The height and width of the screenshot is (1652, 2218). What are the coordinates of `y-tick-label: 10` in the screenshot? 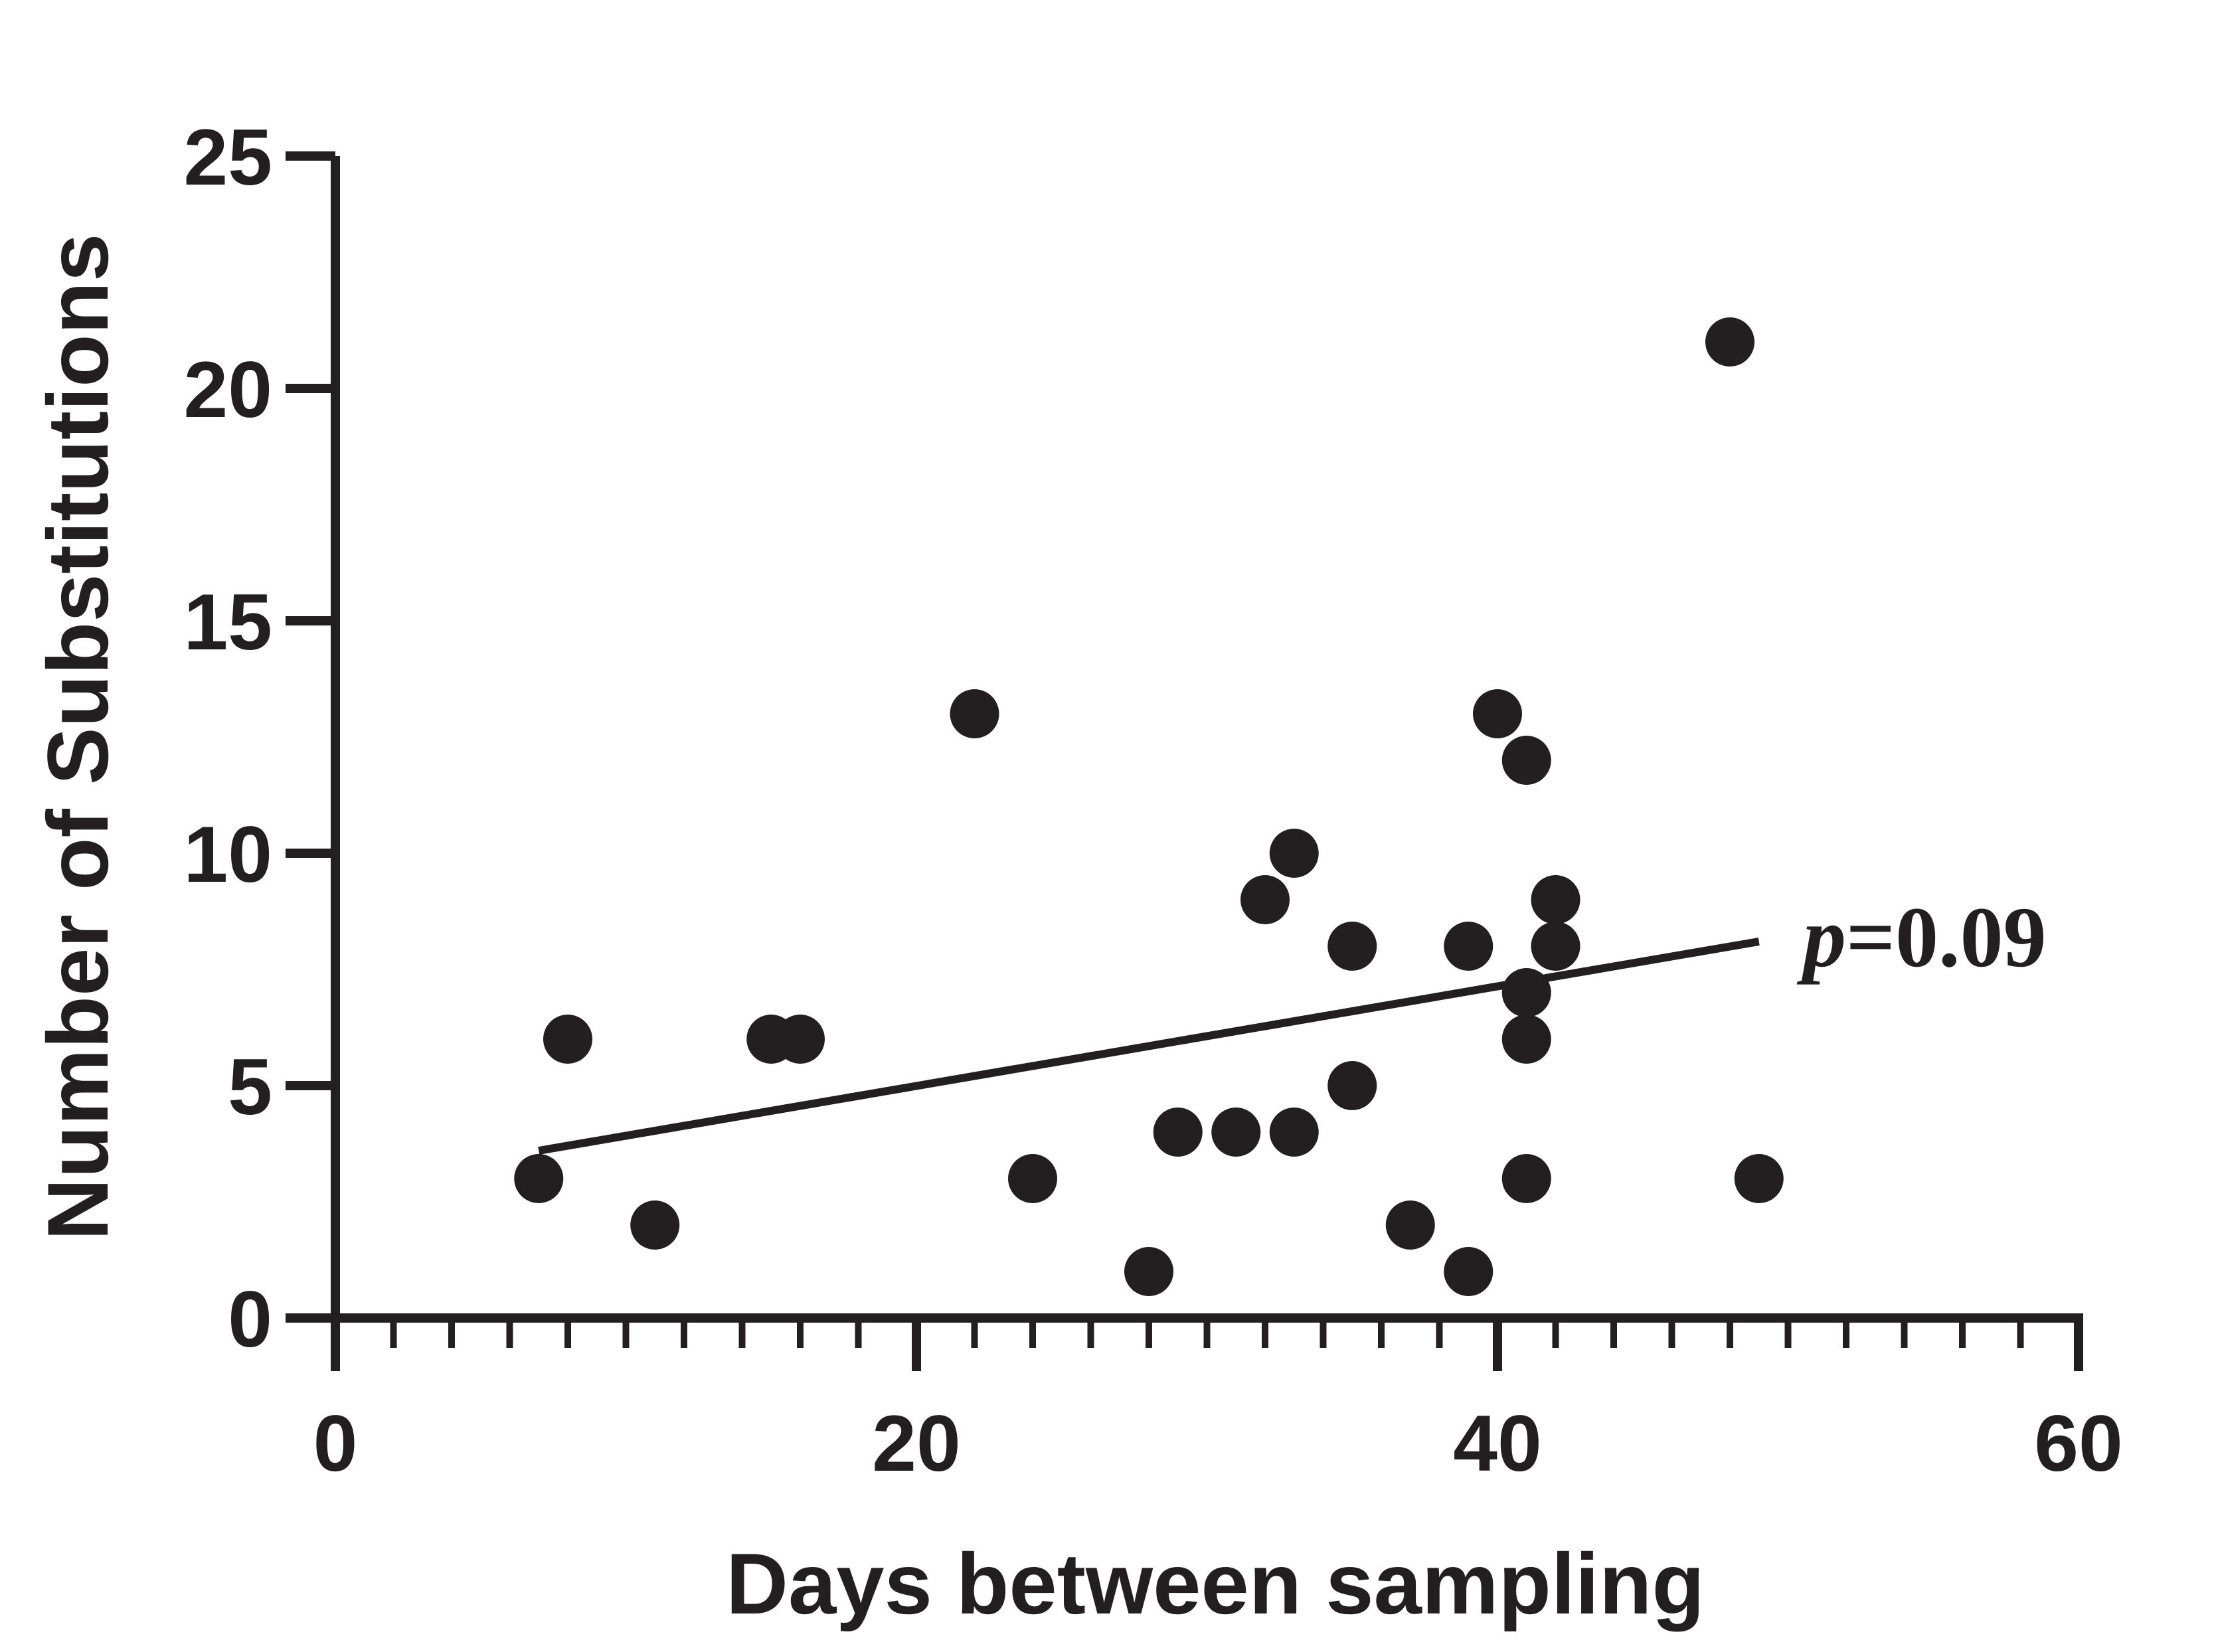 It's located at (228, 854).